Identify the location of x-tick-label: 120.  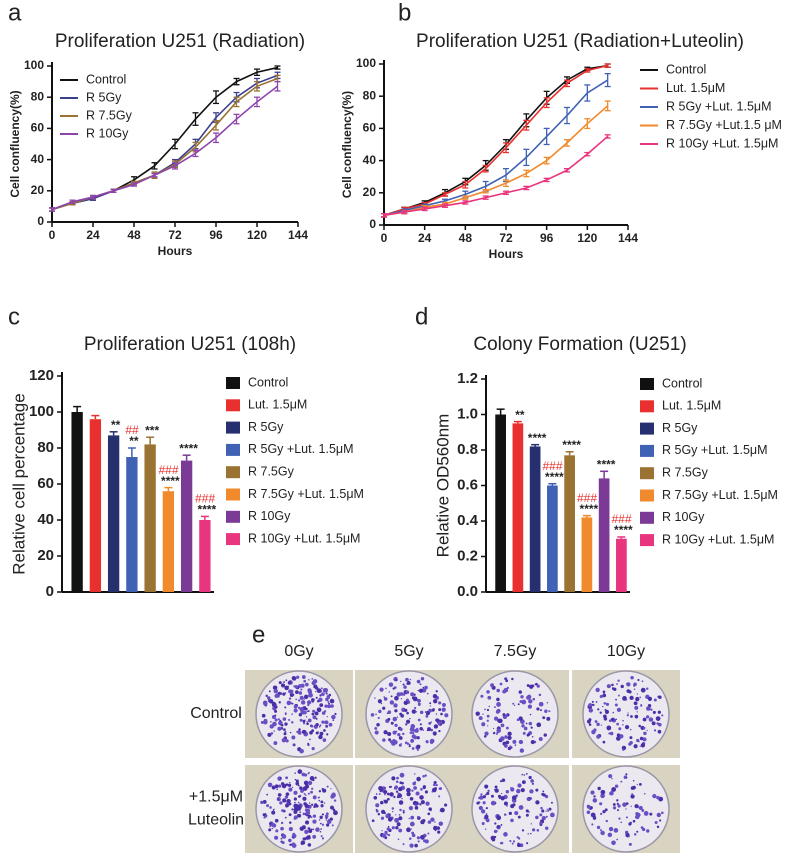
(587, 238).